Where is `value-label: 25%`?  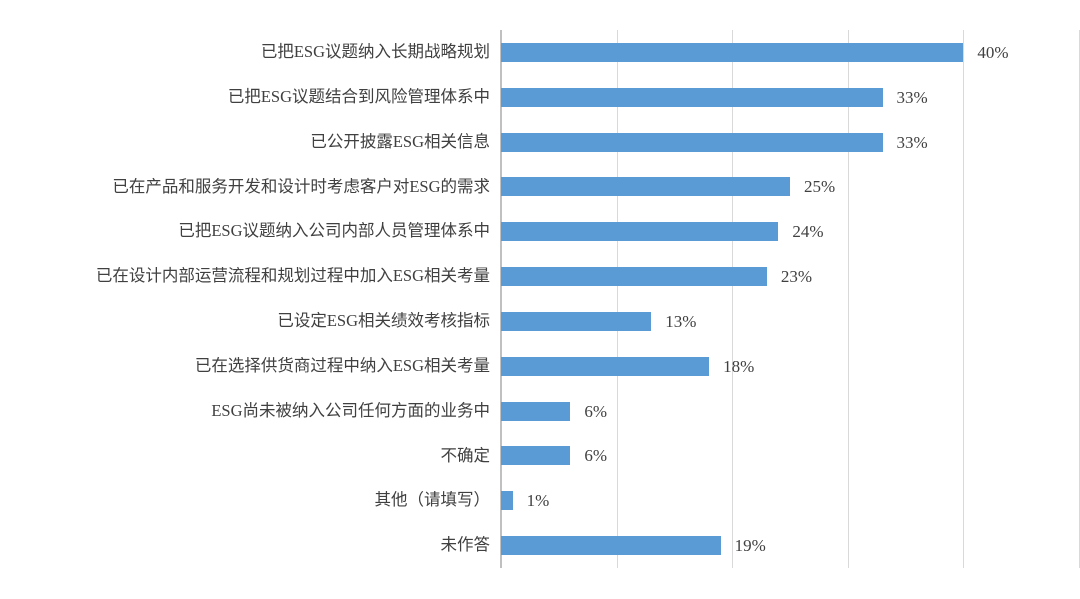
value-label: 25% is located at coordinates (820, 187).